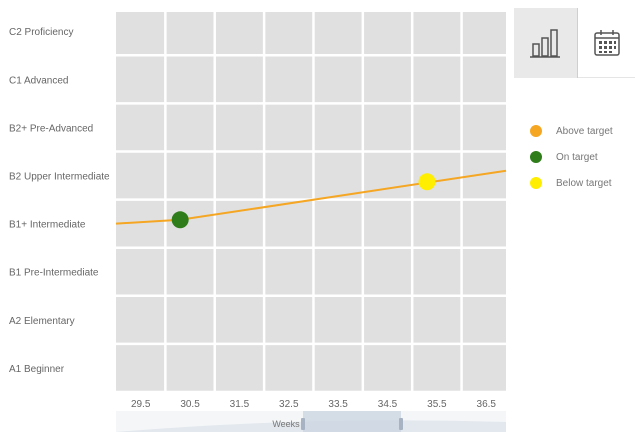  Describe the element at coordinates (388, 404) in the screenshot. I see `x-tick-label: 34.5` at that location.